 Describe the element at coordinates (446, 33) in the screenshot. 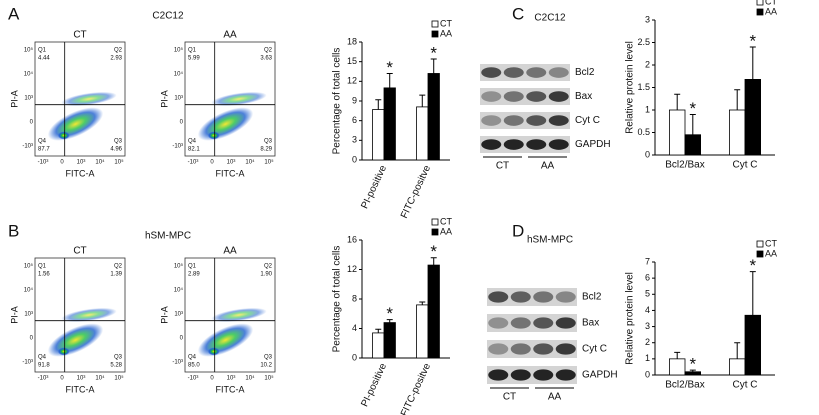

I see `legend-label: AA` at that location.